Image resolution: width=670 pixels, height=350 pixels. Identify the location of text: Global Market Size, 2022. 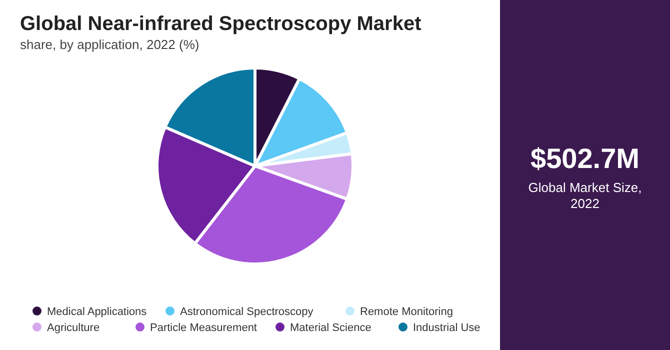
(585, 195).